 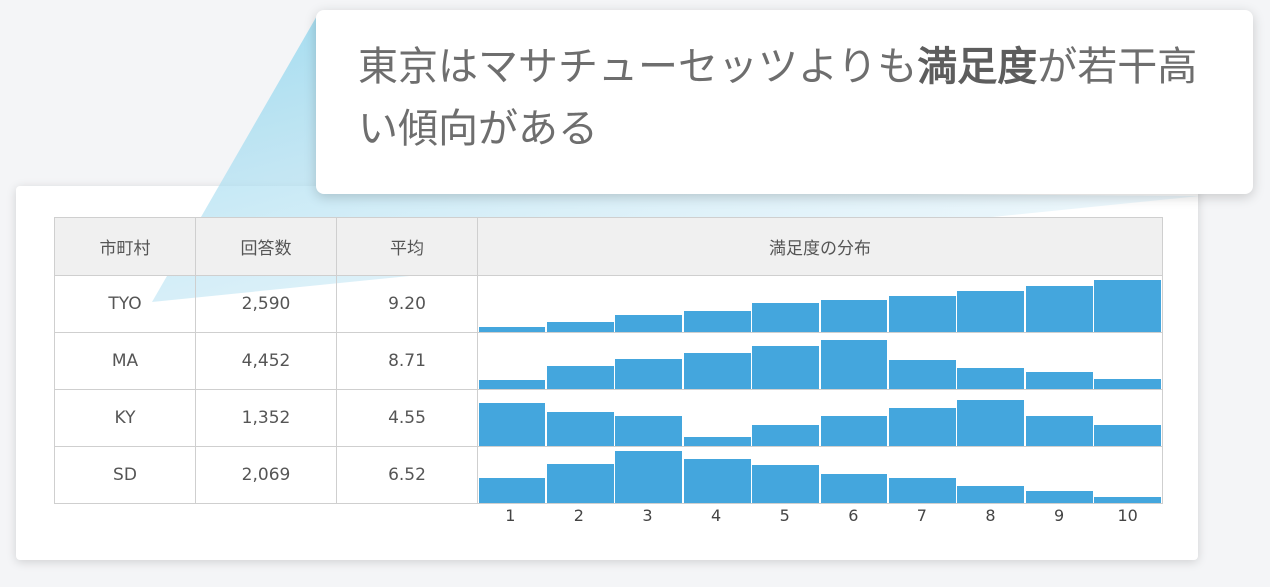 What do you see at coordinates (266, 304) in the screenshot?
I see `row-count: 2,590` at bounding box center [266, 304].